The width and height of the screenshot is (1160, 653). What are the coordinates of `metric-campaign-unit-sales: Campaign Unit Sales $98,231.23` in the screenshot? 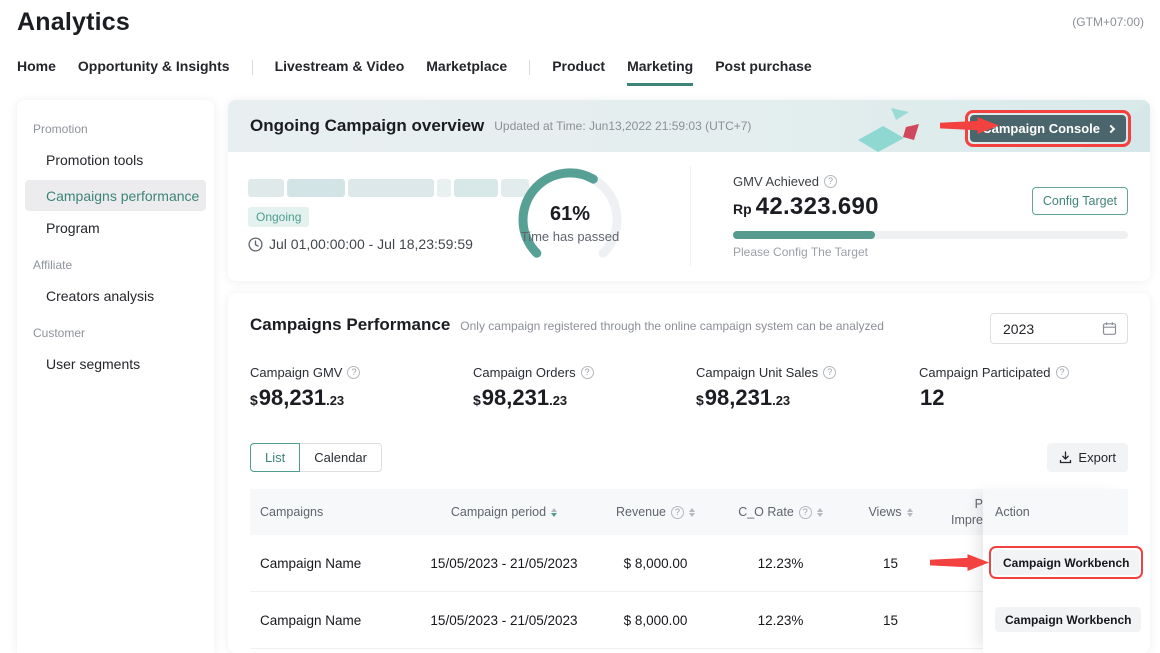 It's located at (766, 388).